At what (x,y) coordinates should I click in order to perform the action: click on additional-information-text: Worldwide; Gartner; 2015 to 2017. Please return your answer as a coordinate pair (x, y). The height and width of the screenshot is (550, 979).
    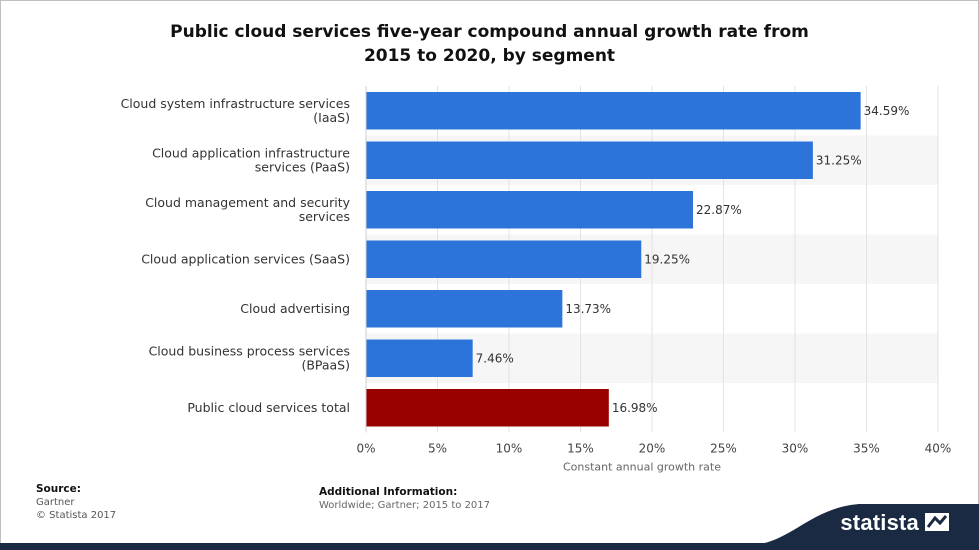
    Looking at the image, I should click on (405, 505).